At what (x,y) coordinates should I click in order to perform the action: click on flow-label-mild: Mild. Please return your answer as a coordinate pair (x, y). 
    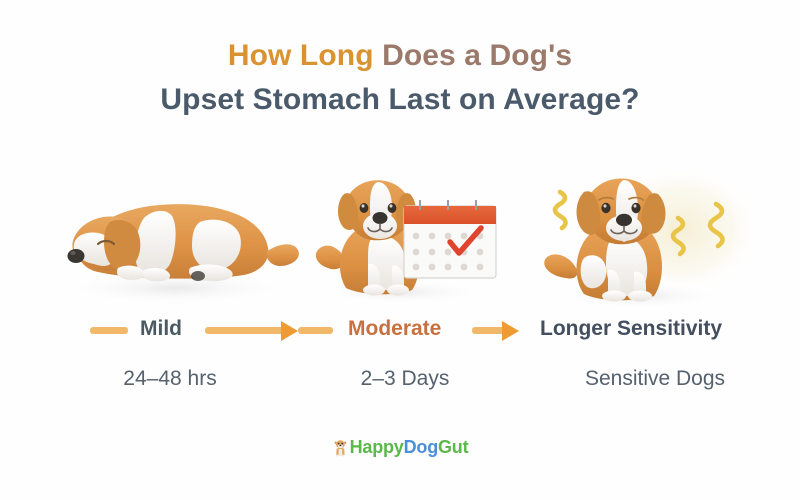
    Looking at the image, I should click on (161, 328).